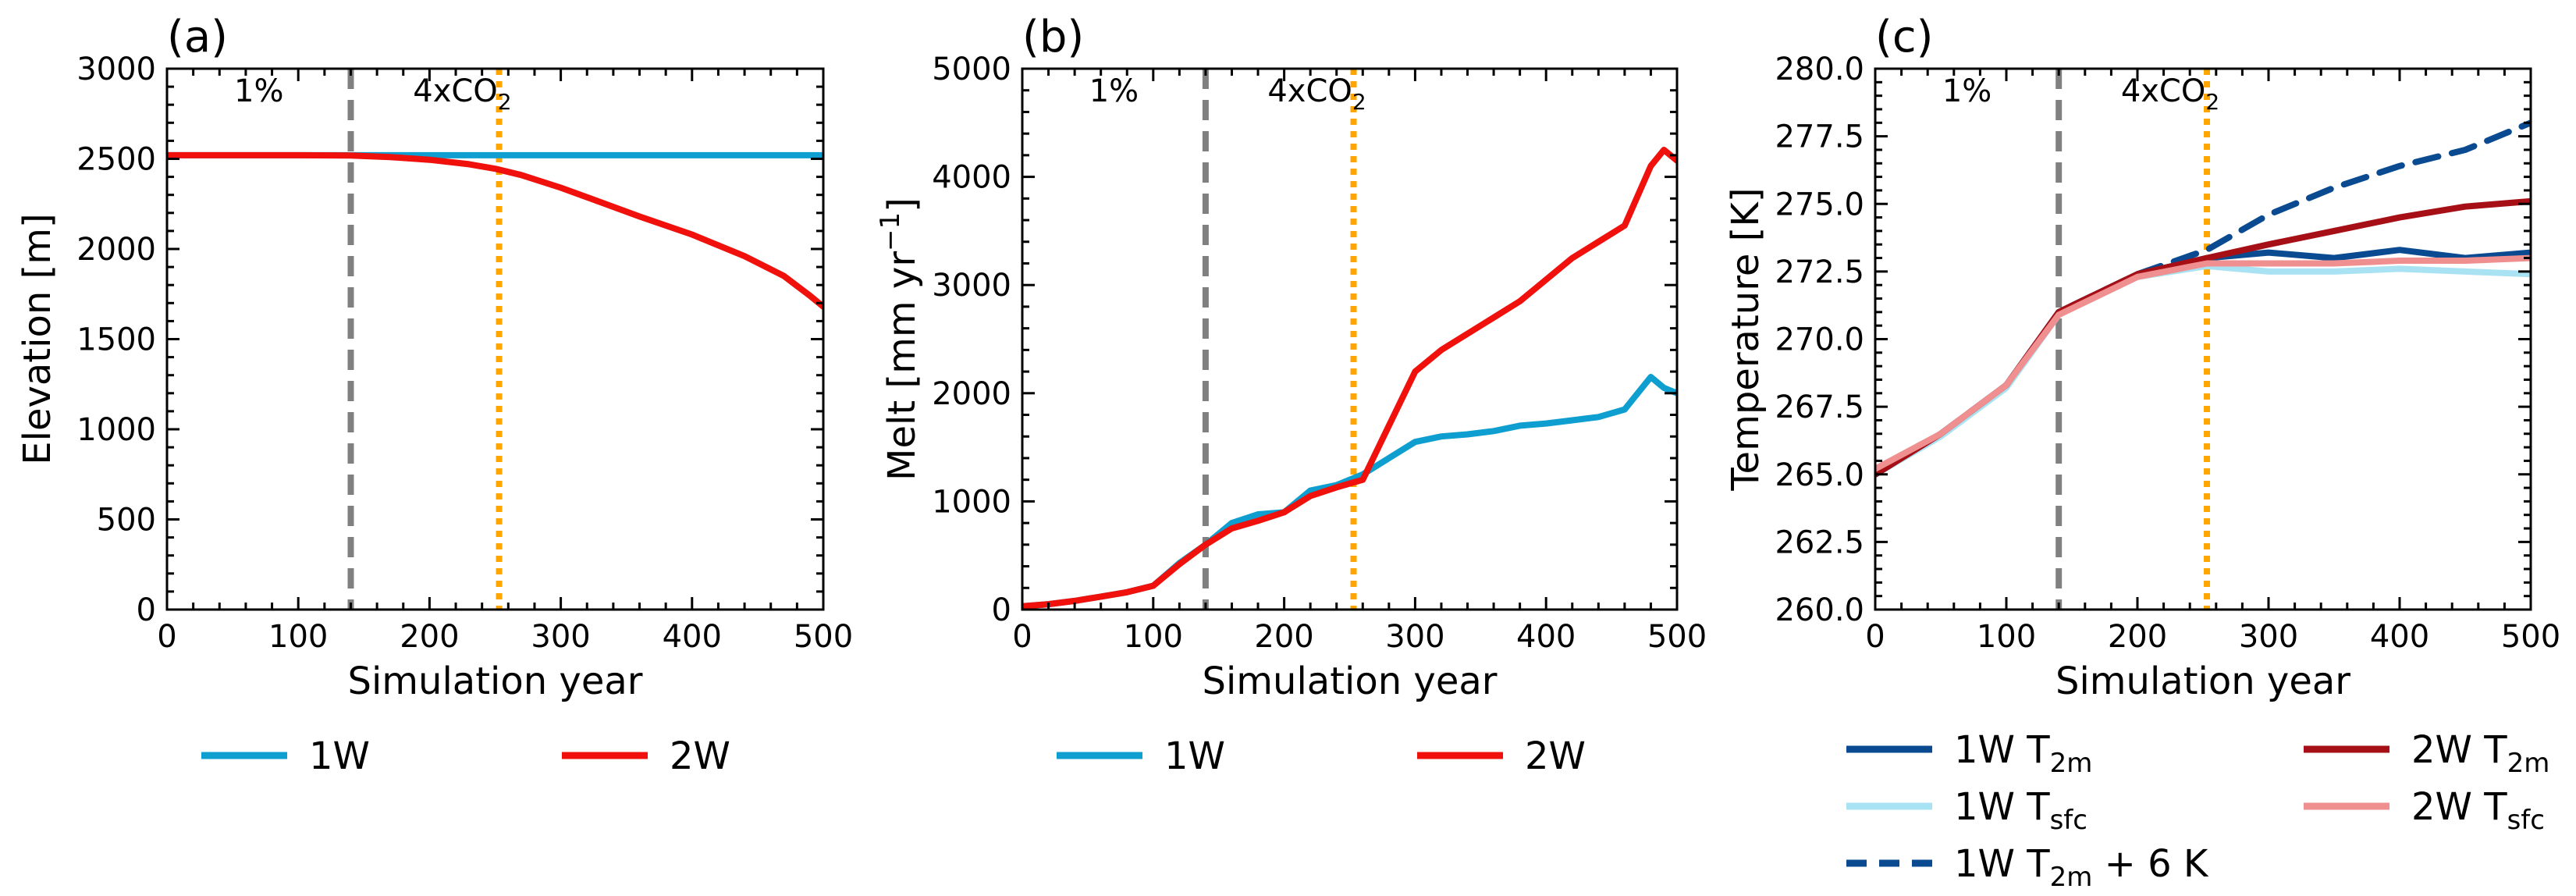 The image size is (2576, 896). I want to click on y-tick-label: 262.5, so click(1820, 542).